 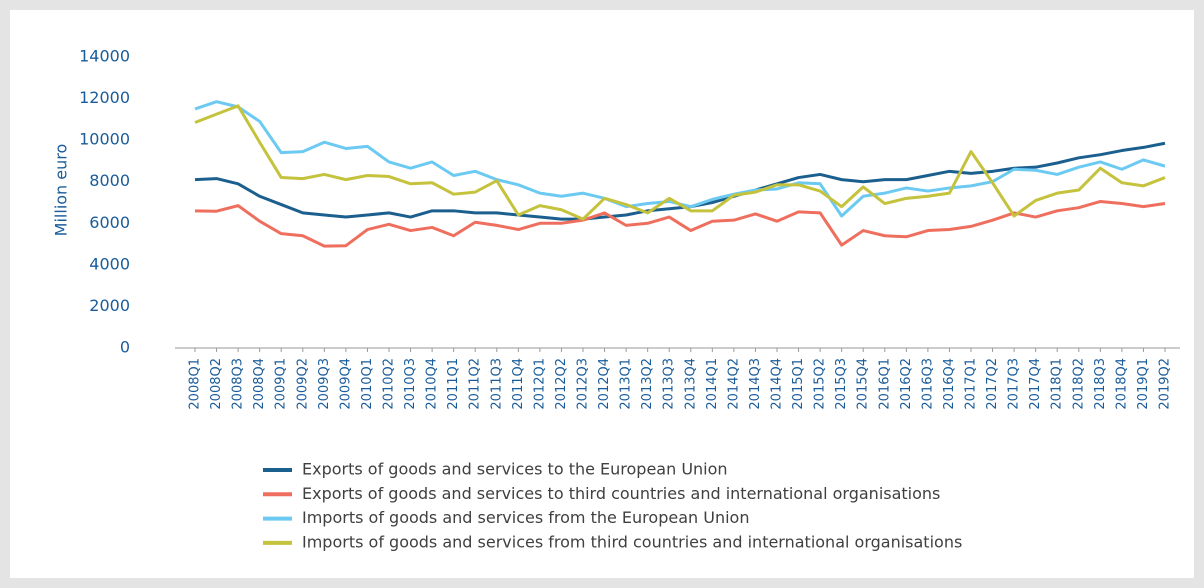 What do you see at coordinates (324, 384) in the screenshot?
I see `x-tick-label: 2009Q3` at bounding box center [324, 384].